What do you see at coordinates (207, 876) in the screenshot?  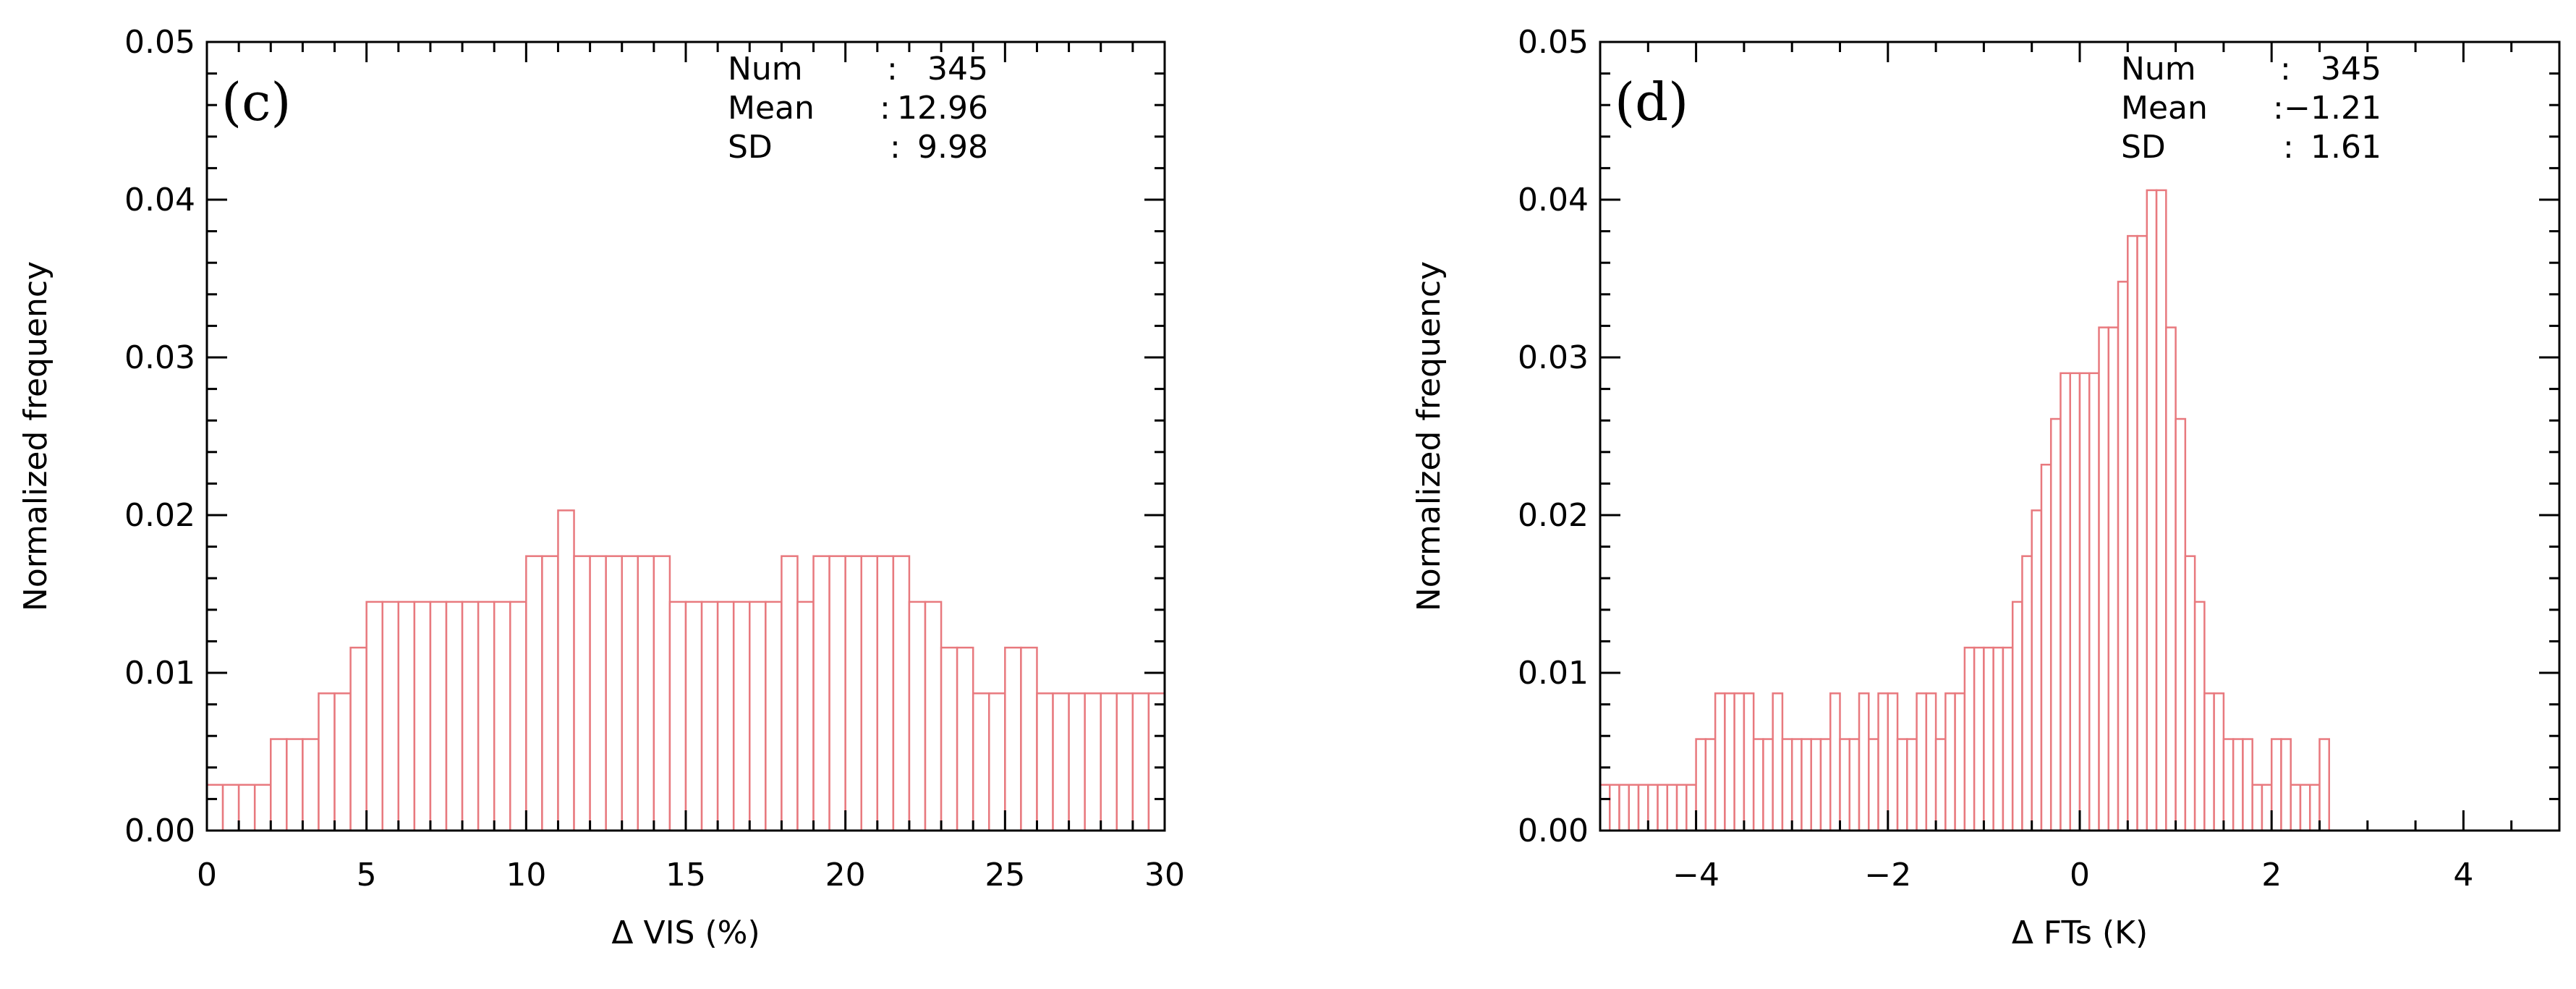 I see `x-tick-label: 0` at bounding box center [207, 876].